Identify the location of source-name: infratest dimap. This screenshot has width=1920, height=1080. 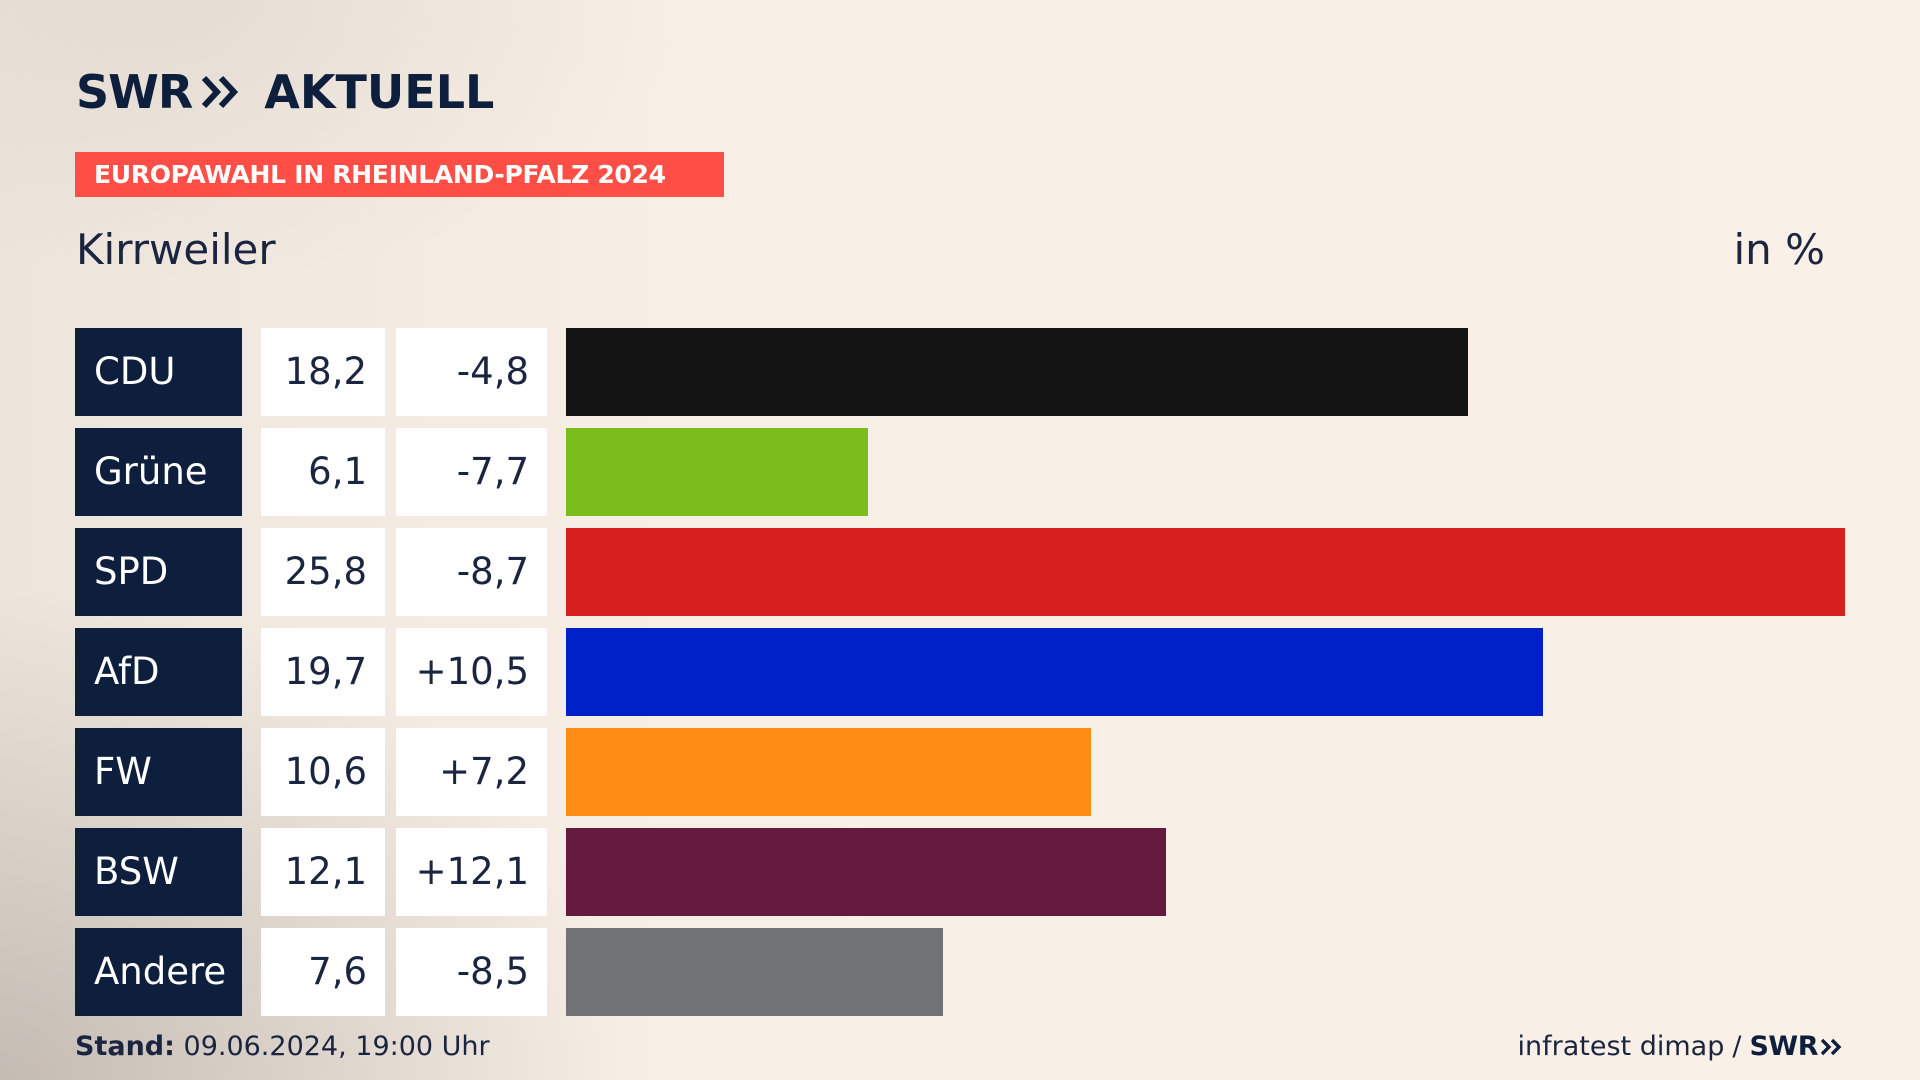
(1621, 1046).